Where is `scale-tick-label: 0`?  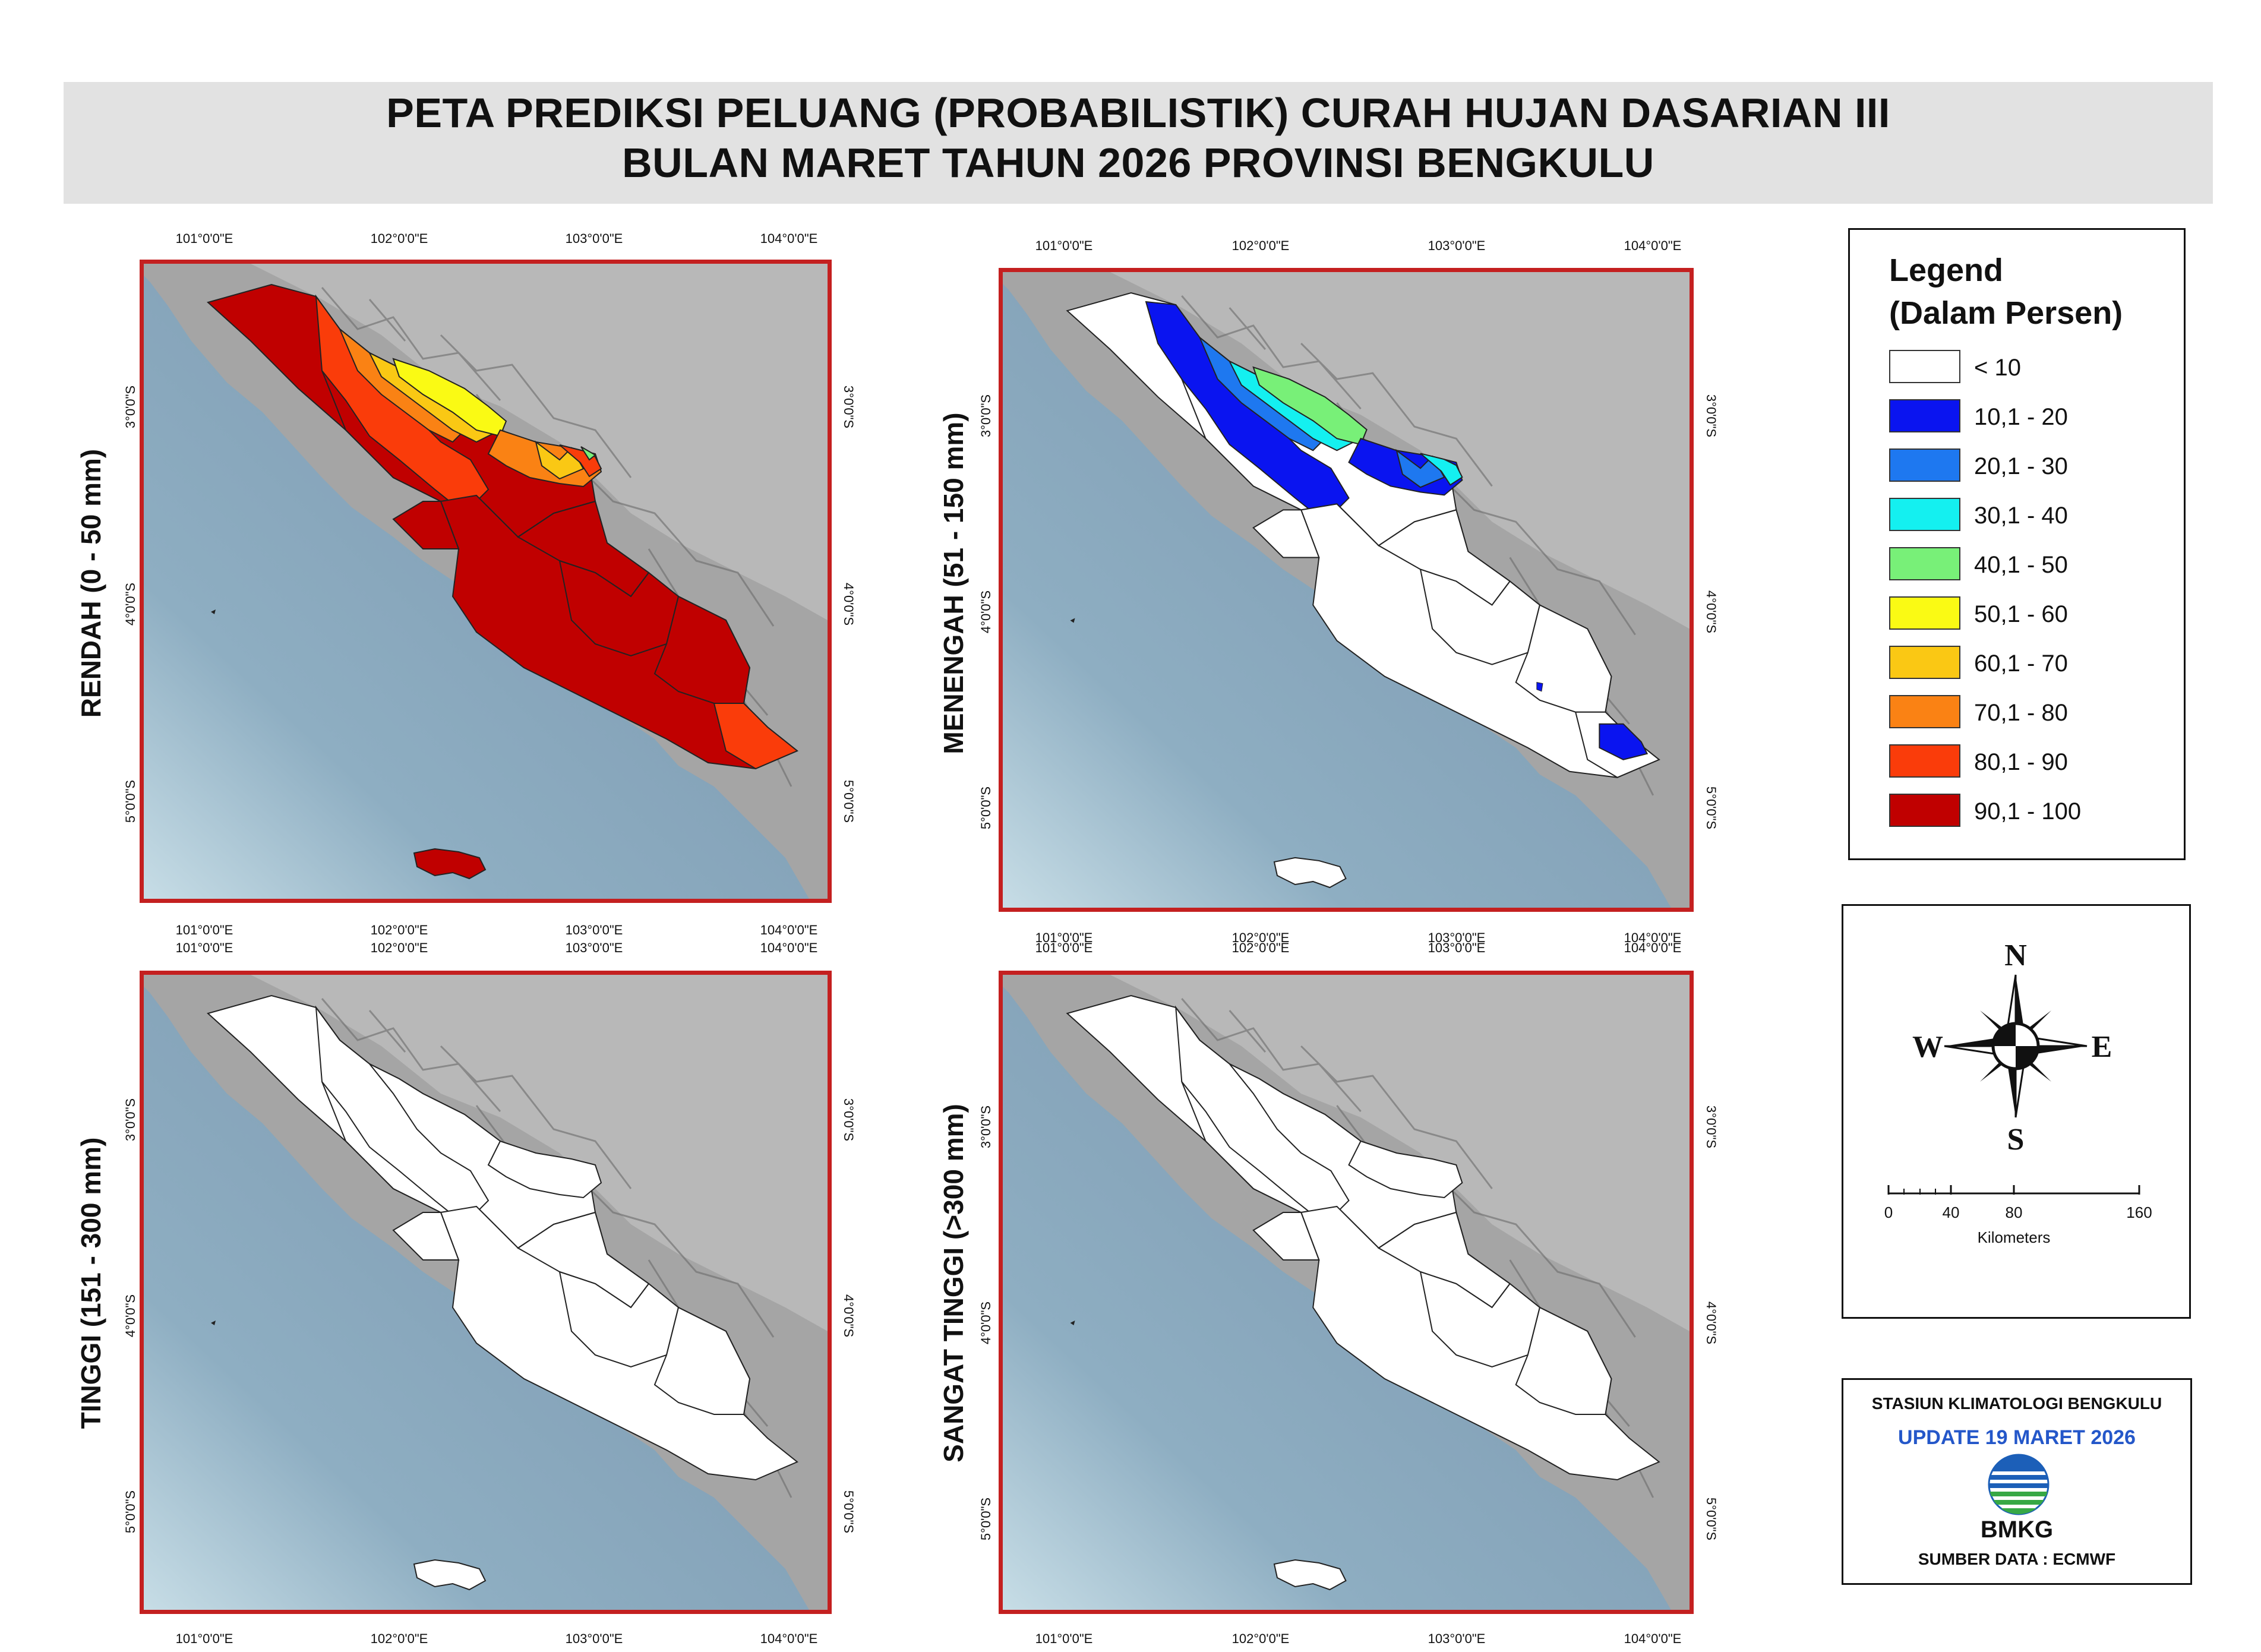 scale-tick-label: 0 is located at coordinates (1888, 1212).